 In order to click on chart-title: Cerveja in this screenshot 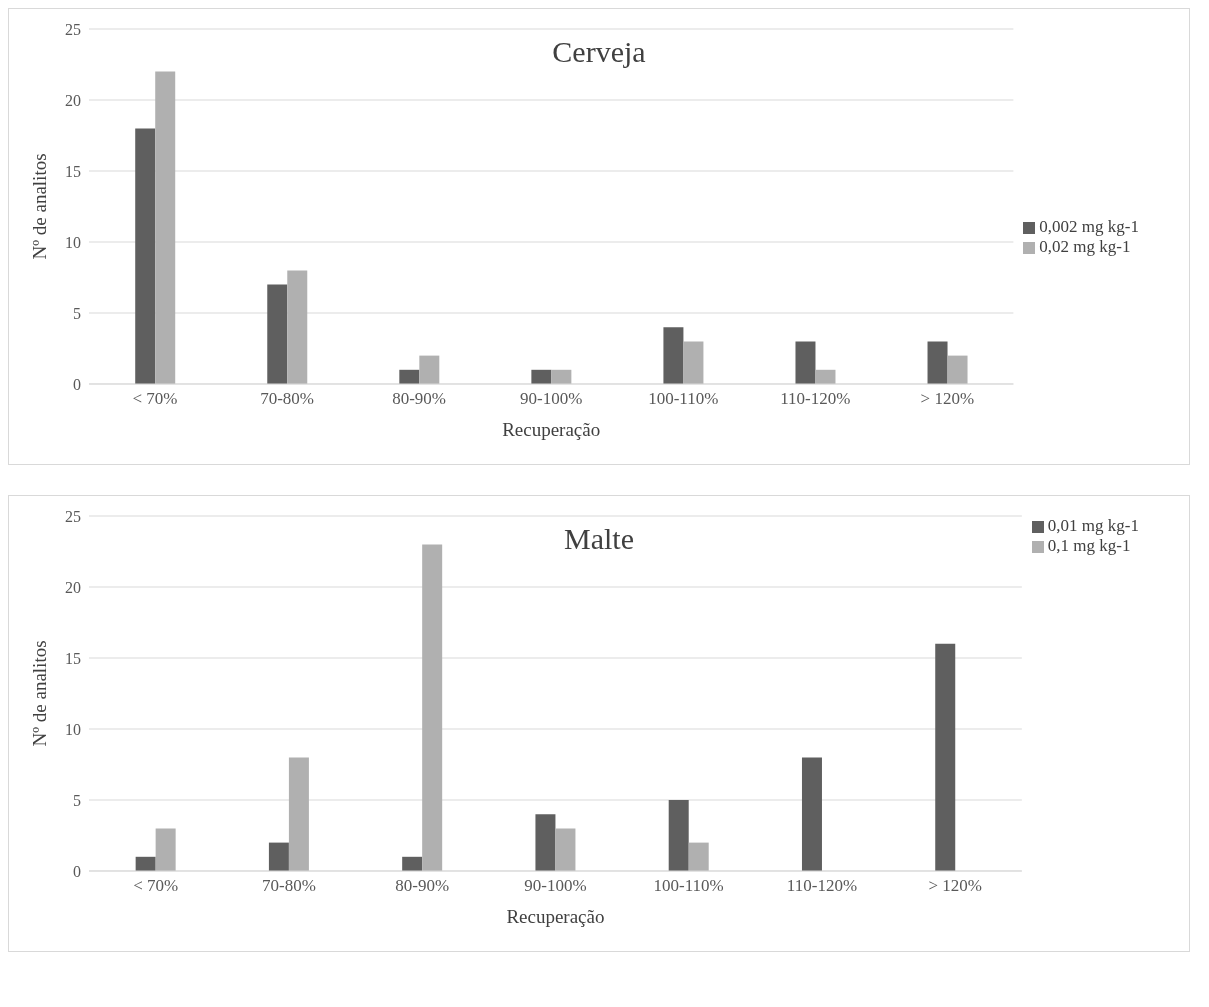, I will do `click(599, 51)`.